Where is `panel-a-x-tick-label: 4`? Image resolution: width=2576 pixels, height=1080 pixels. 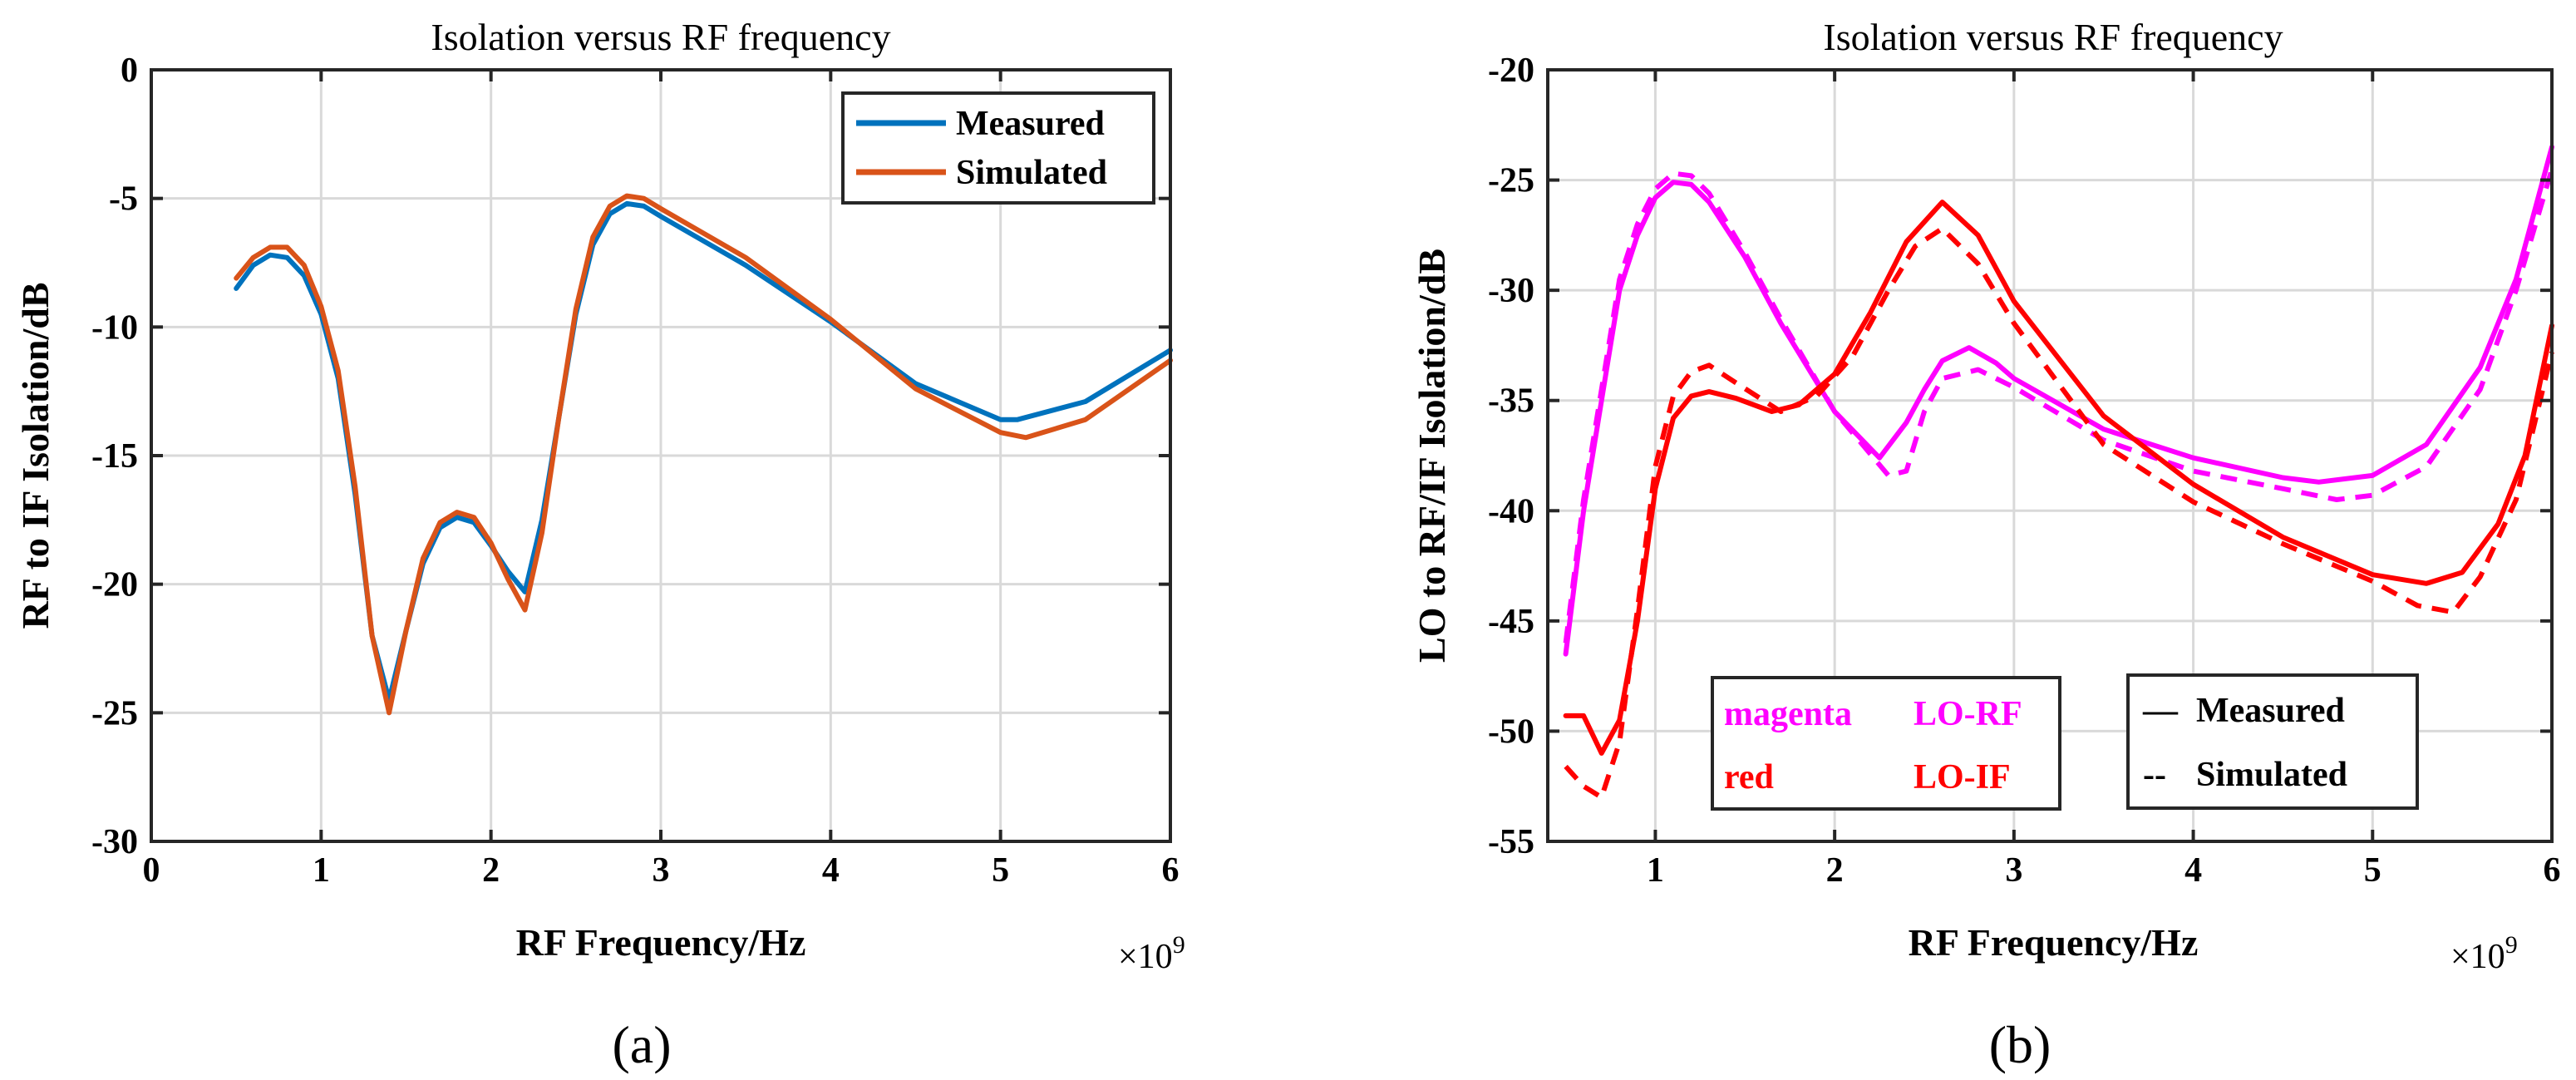 panel-a-x-tick-label: 4 is located at coordinates (831, 870).